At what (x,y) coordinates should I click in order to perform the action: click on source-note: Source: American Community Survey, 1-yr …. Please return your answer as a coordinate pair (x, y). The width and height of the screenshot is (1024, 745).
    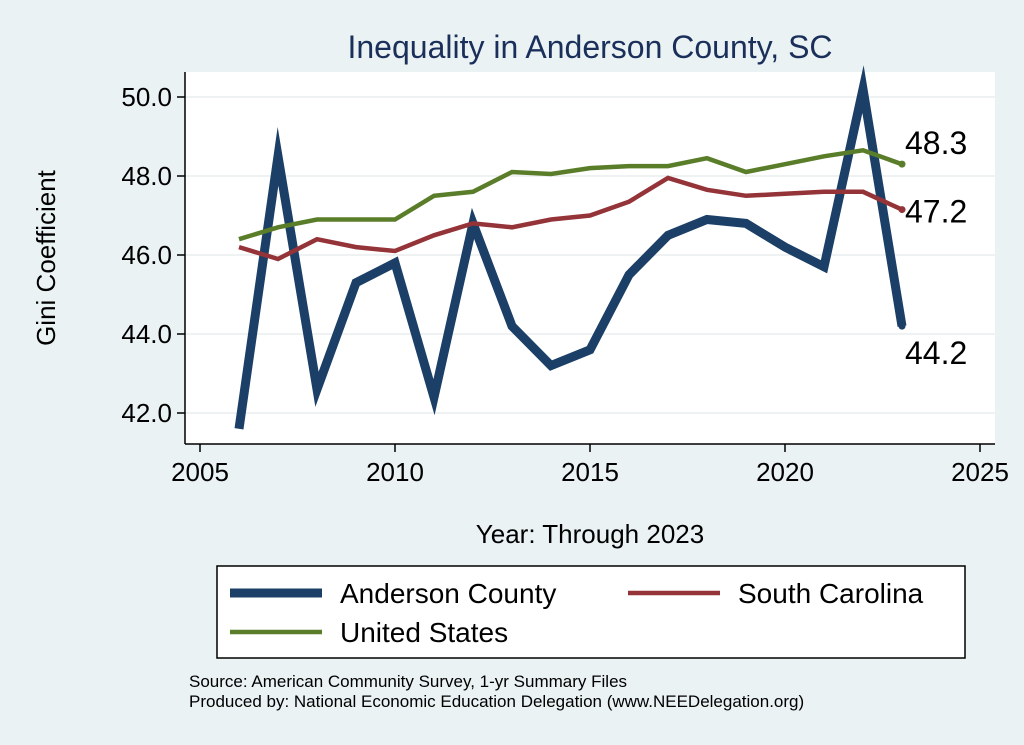
    Looking at the image, I should click on (408, 681).